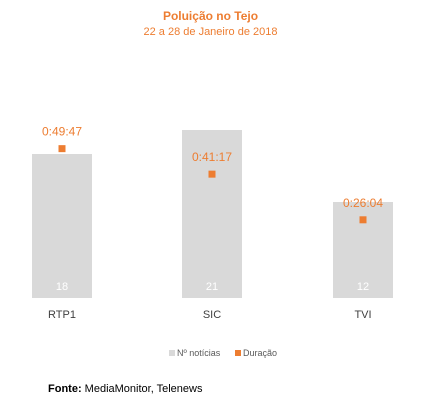 This screenshot has width=421, height=406. What do you see at coordinates (212, 174) in the screenshot?
I see `duration-point-sic` at bounding box center [212, 174].